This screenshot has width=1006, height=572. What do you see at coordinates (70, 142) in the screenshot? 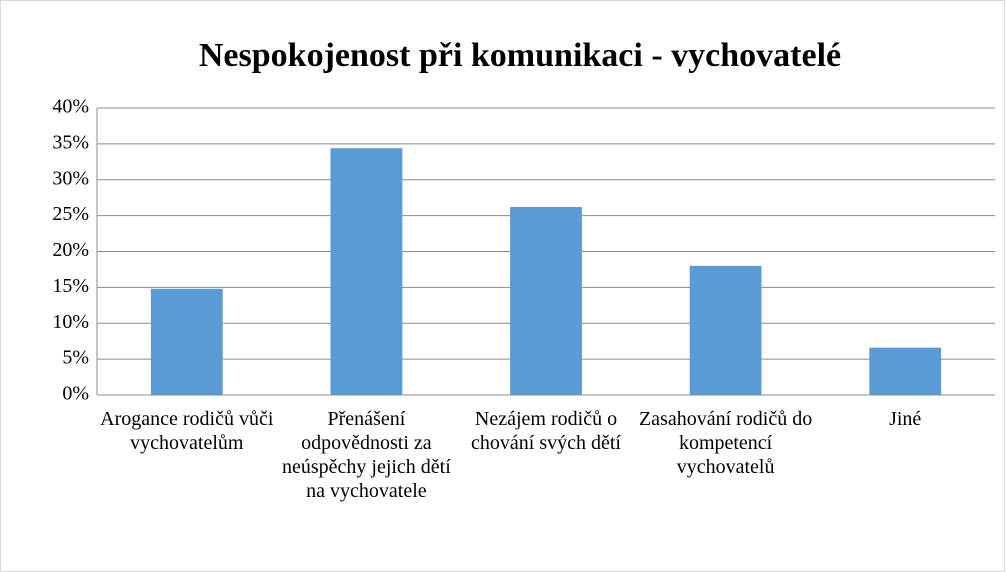
I see `y-tick-label: 35%` at bounding box center [70, 142].